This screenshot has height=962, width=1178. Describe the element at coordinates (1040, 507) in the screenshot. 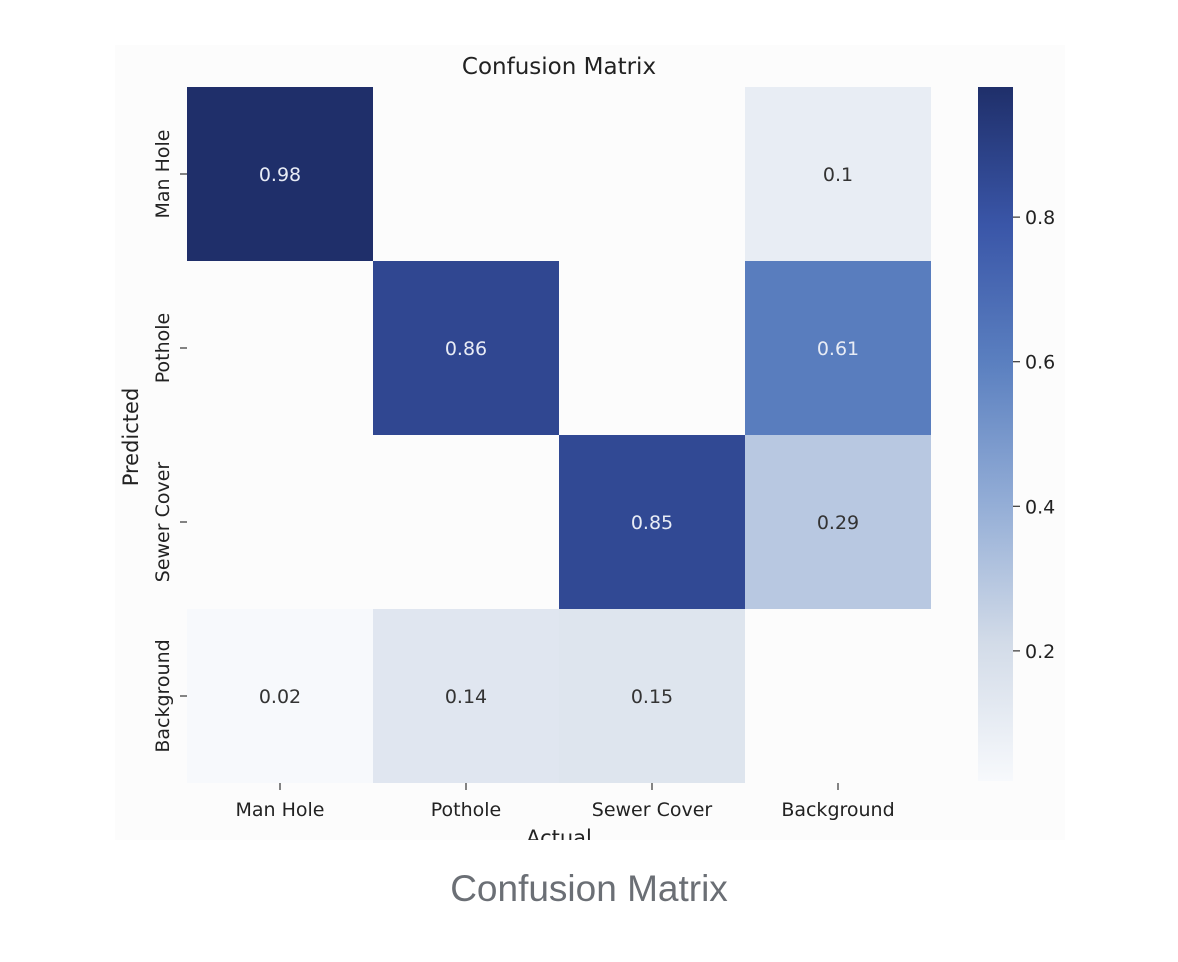

I see `colorbar-tick-label: 0.4` at that location.